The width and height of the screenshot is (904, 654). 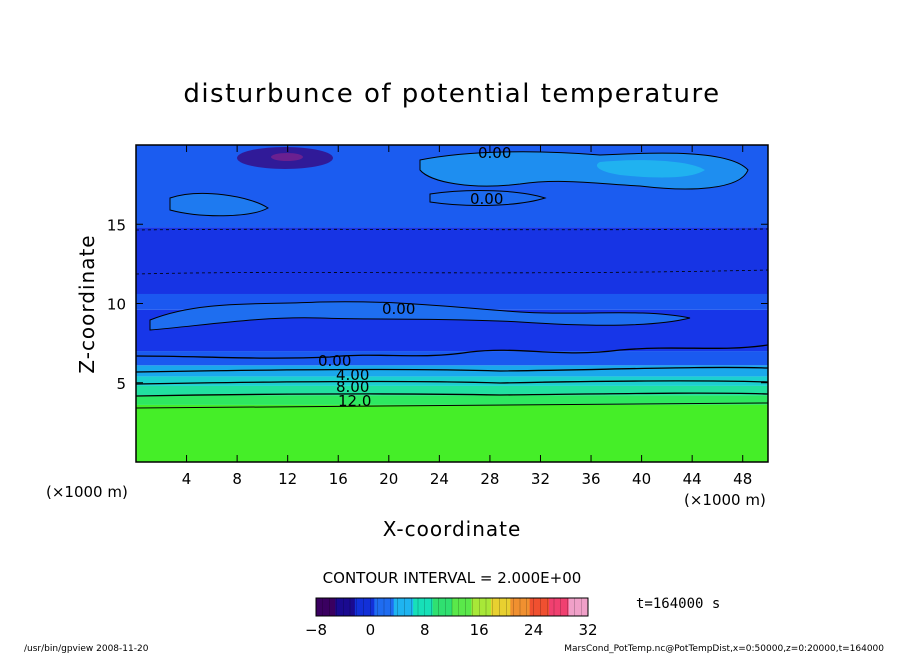 What do you see at coordinates (692, 479) in the screenshot?
I see `x-tick-label: 44` at bounding box center [692, 479].